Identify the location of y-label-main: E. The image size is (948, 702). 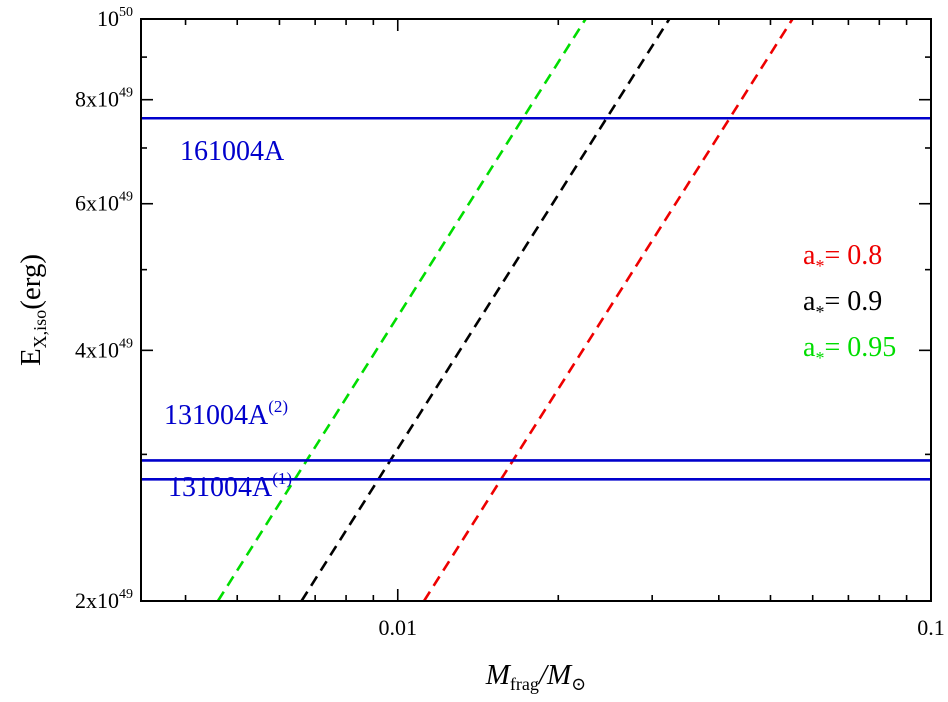
(31, 357).